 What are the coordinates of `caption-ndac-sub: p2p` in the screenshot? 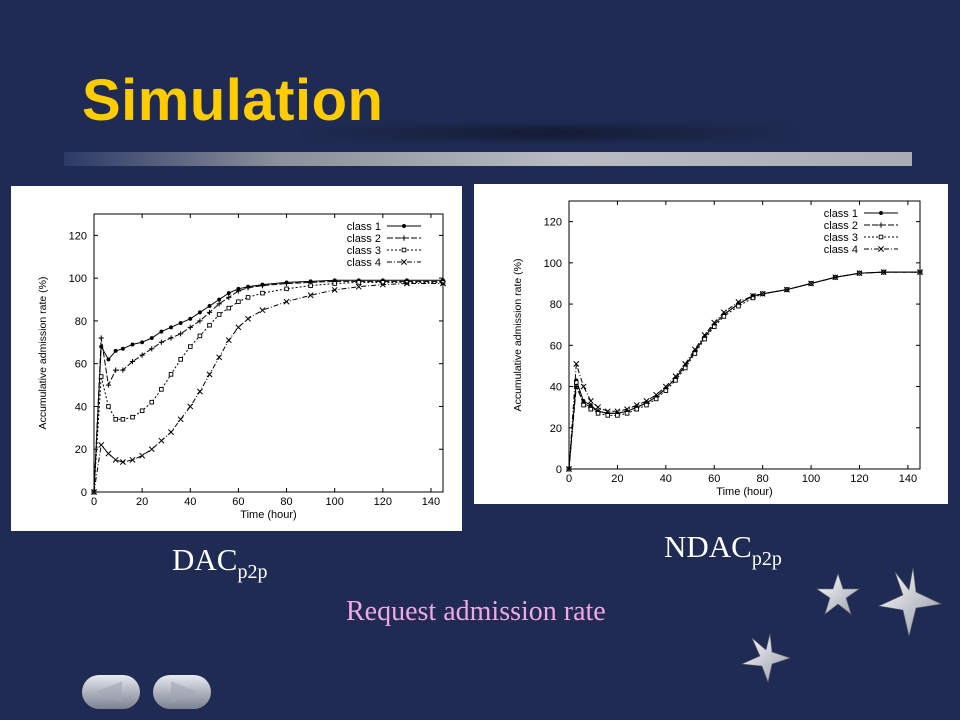 It's located at (766, 559).